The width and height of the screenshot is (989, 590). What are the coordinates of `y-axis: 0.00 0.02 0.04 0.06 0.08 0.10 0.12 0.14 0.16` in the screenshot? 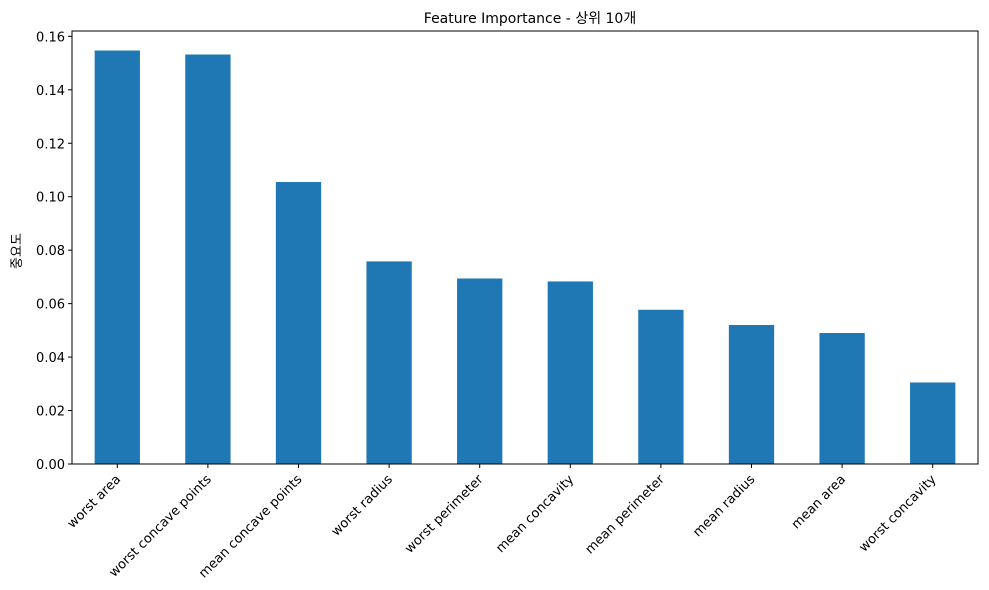 It's located at (54, 251).